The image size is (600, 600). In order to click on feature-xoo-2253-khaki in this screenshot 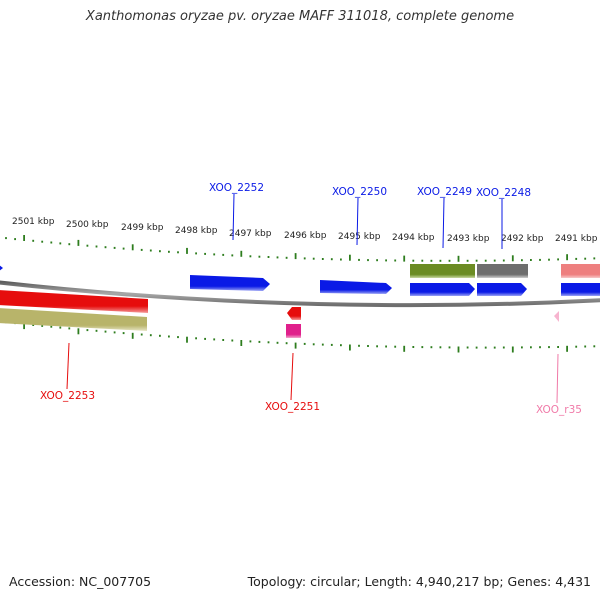, I will do `click(73, 319)`.